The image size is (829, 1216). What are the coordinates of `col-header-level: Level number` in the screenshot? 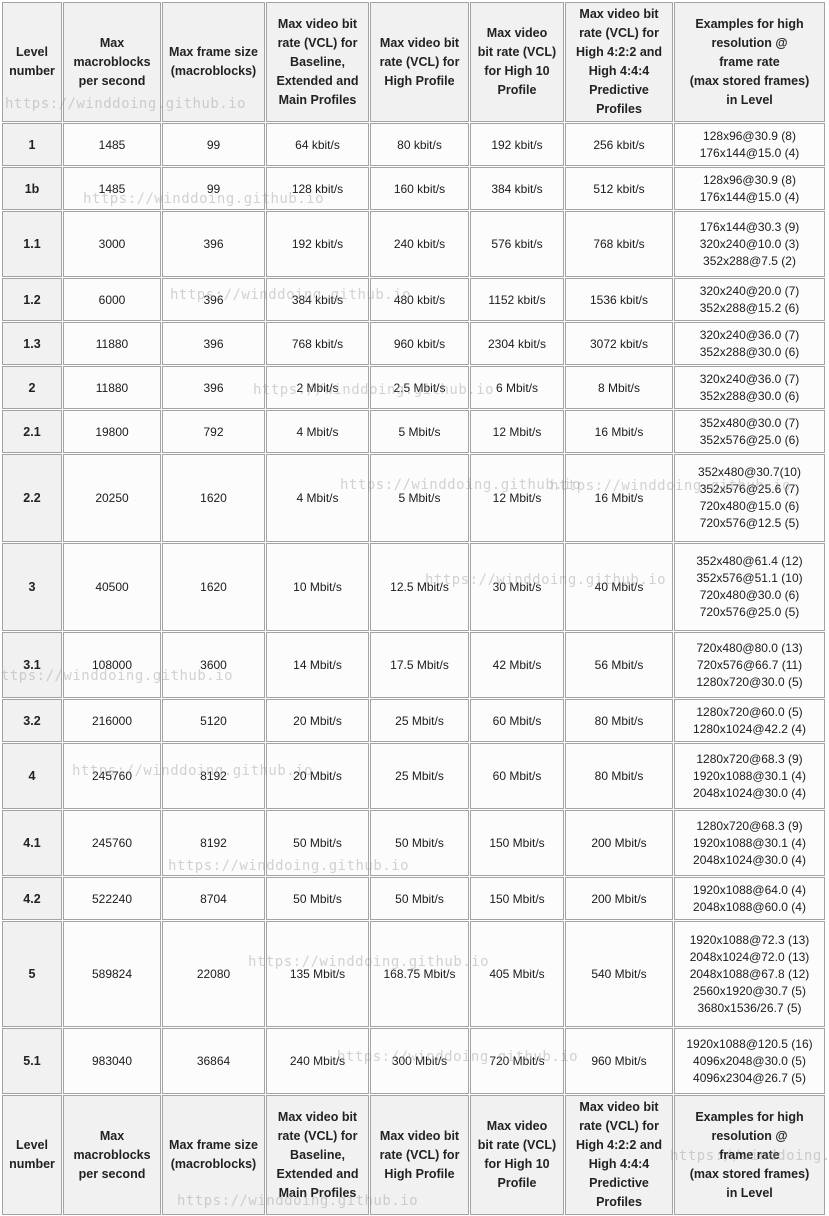 It's located at (32, 62).